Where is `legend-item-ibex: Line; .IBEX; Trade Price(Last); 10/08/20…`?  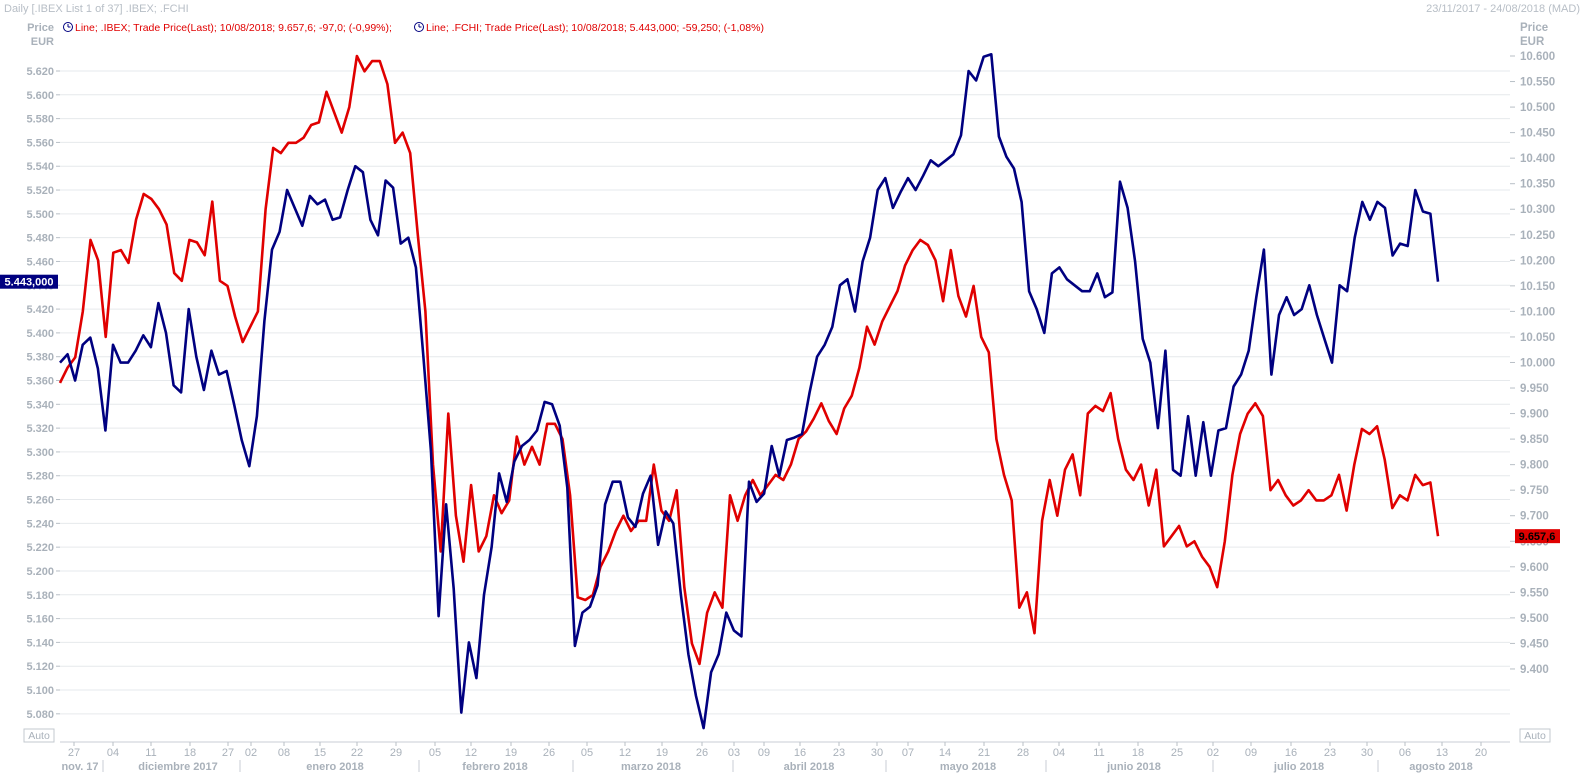 legend-item-ibex: Line; .IBEX; Trade Price(Last); 10/08/20… is located at coordinates (227, 28).